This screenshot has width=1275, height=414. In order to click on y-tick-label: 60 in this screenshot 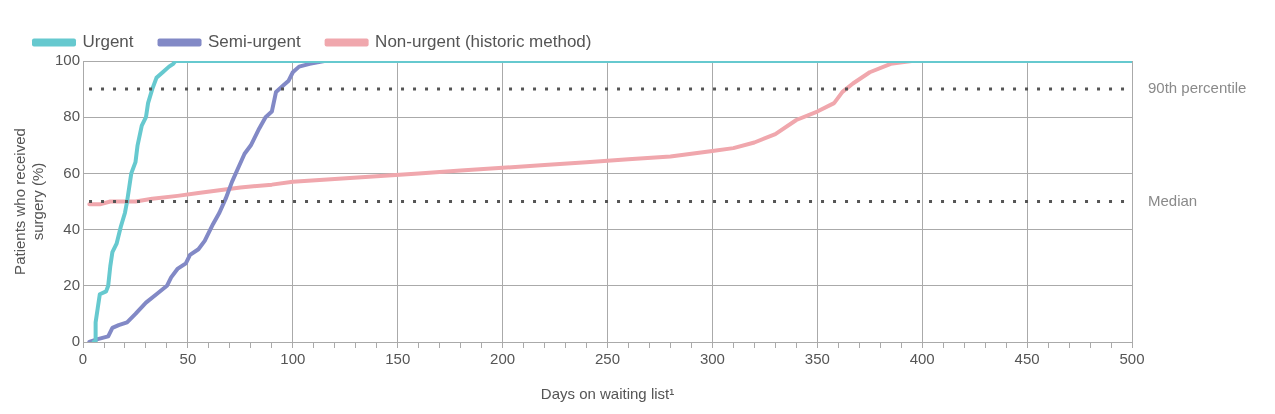, I will do `click(72, 172)`.